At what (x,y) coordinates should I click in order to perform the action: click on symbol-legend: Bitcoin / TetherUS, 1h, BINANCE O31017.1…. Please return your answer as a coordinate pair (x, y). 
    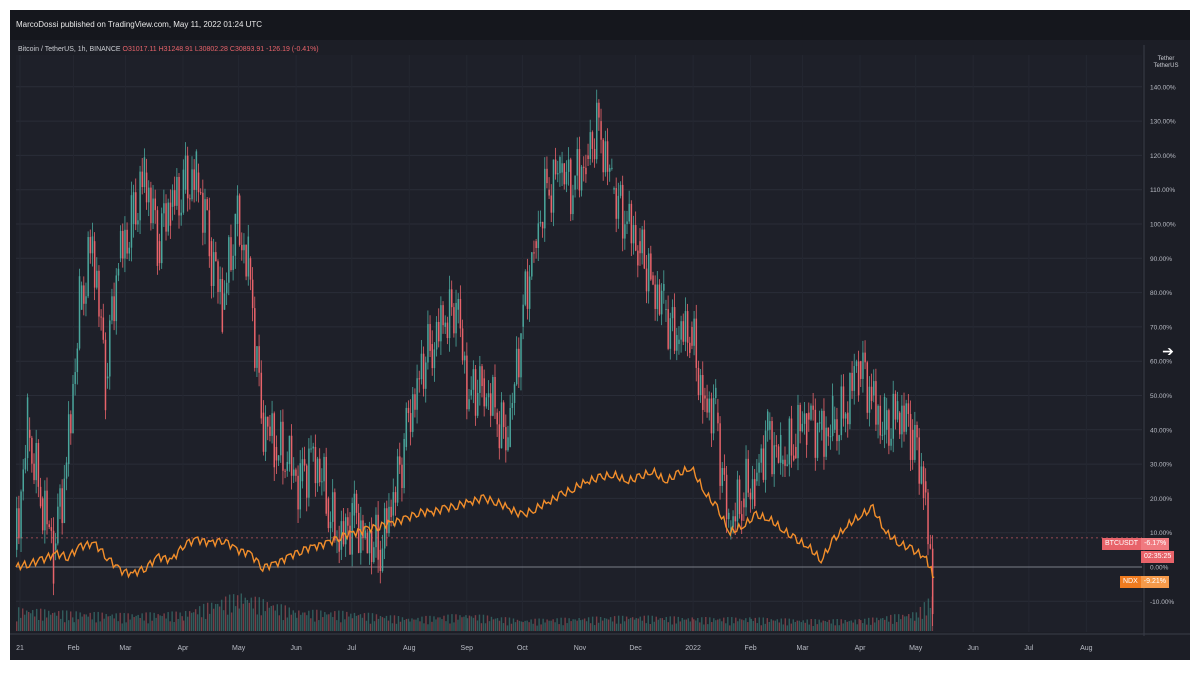
    Looking at the image, I should click on (168, 49).